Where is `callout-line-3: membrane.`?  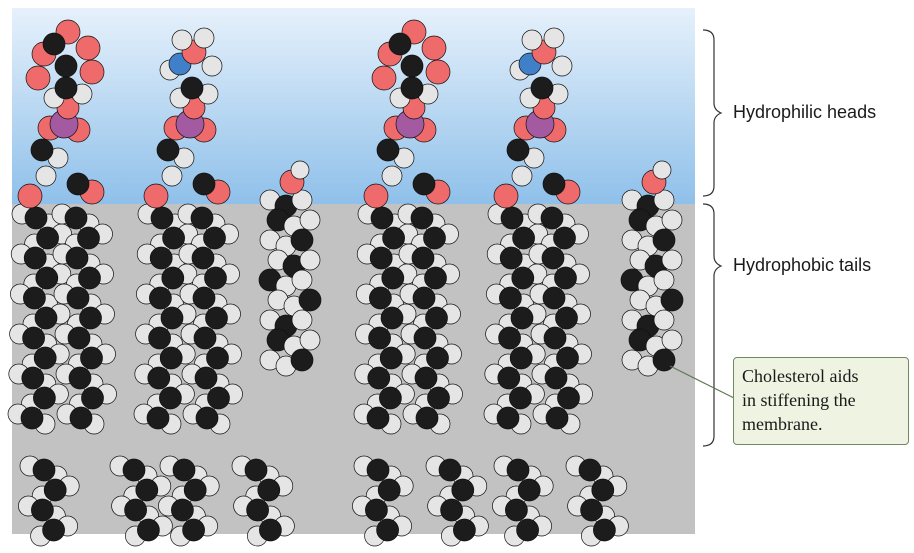
callout-line-3: membrane. is located at coordinates (782, 424).